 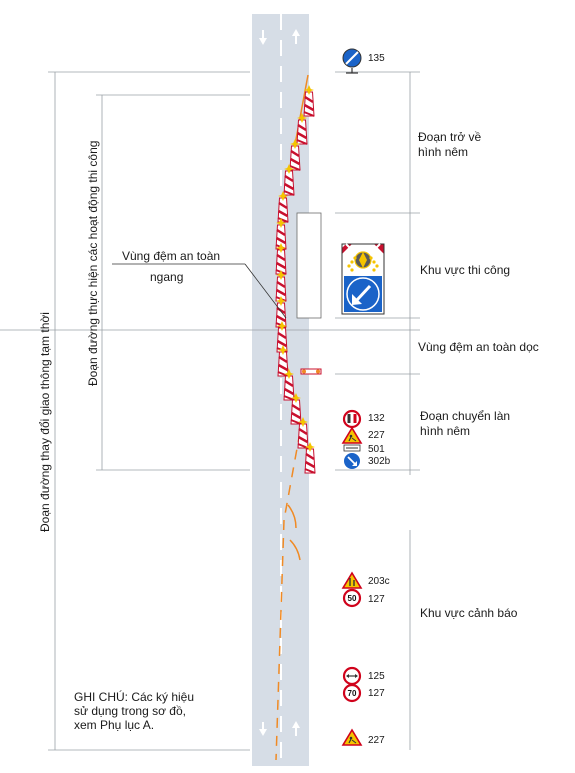 What do you see at coordinates (45, 422) in the screenshot?
I see `vertical-label-outer: Đoạn đường thay đổi giao thông tạm thời` at bounding box center [45, 422].